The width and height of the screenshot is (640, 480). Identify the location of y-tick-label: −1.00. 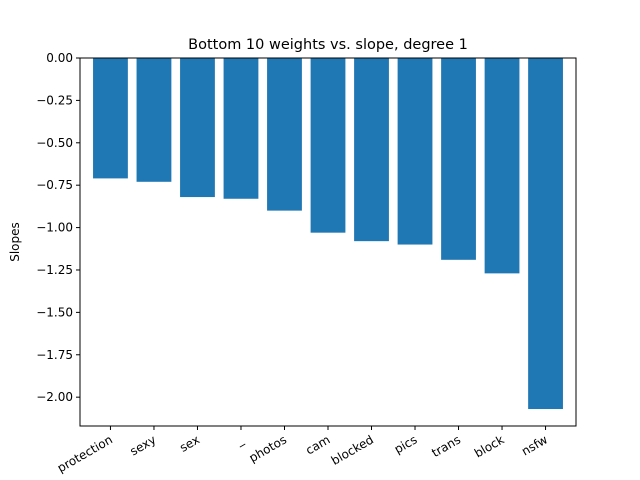
(54, 228).